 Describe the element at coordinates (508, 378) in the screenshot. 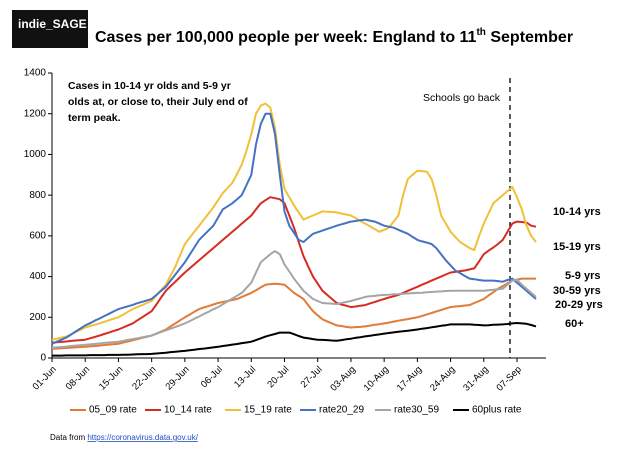

I see `x-tick-label: 07-Sep` at that location.